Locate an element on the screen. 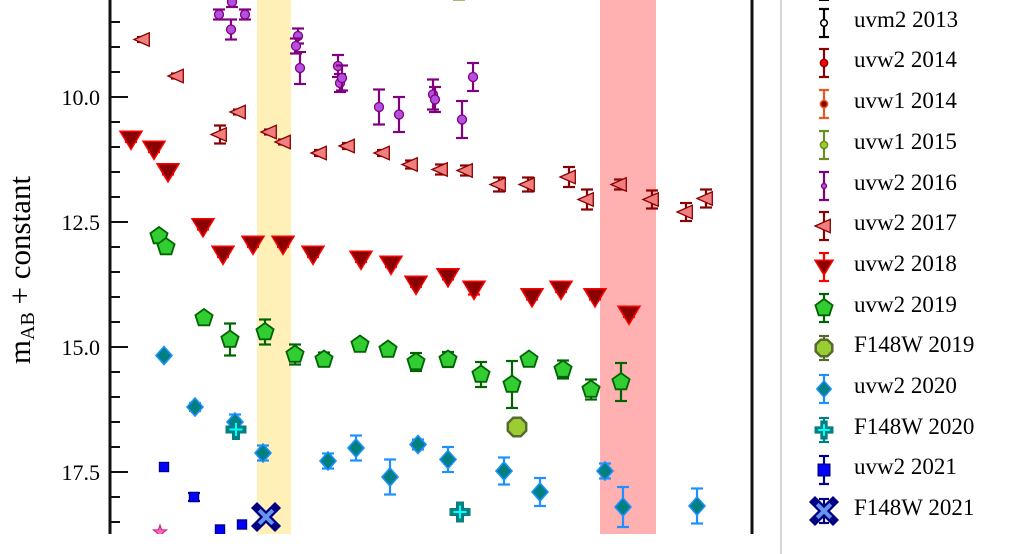 Image resolution: width=1017 pixels, height=554 pixels. legend-item: uvw1 2014 is located at coordinates (899, 104).